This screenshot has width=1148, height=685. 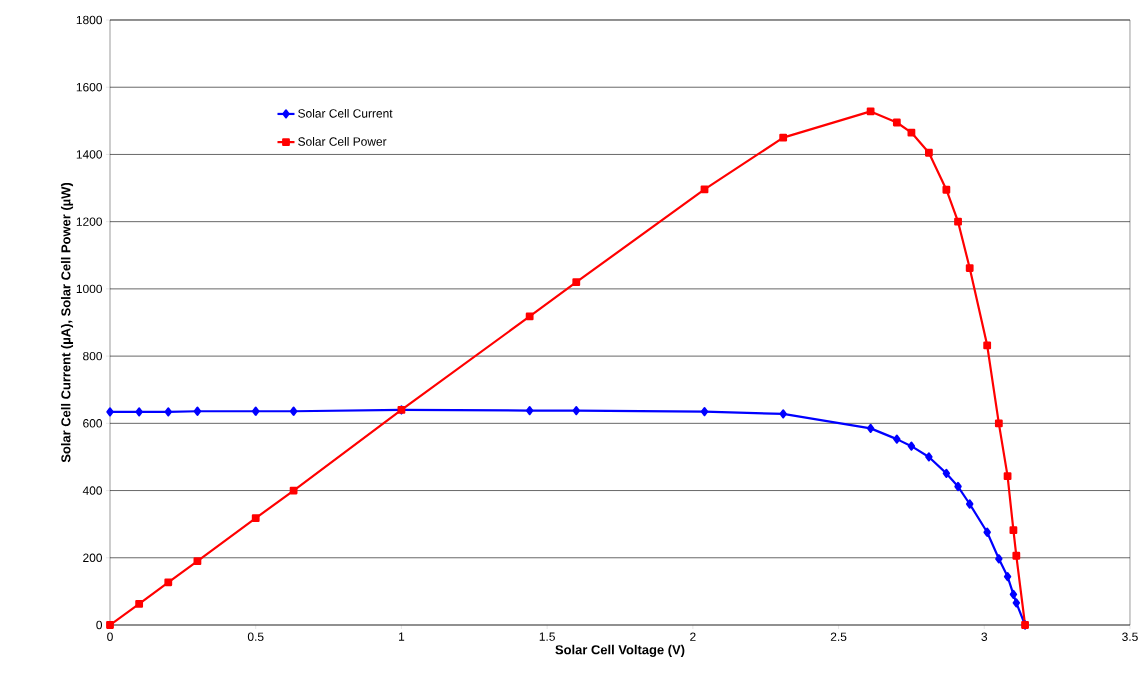 I want to click on y-tick-label: 1200, so click(x=89, y=221).